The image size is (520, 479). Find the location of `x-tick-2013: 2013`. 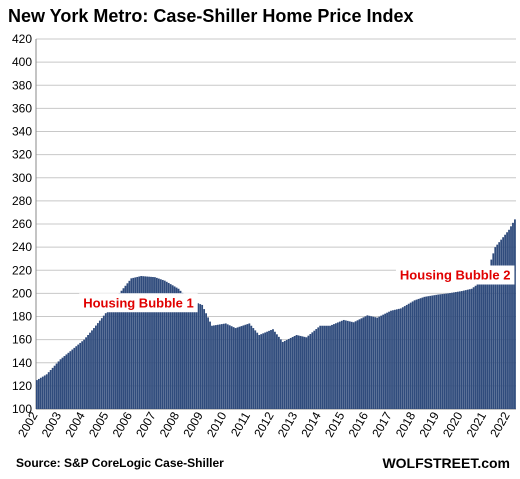

x-tick-2013: 2013 is located at coordinates (288, 424).